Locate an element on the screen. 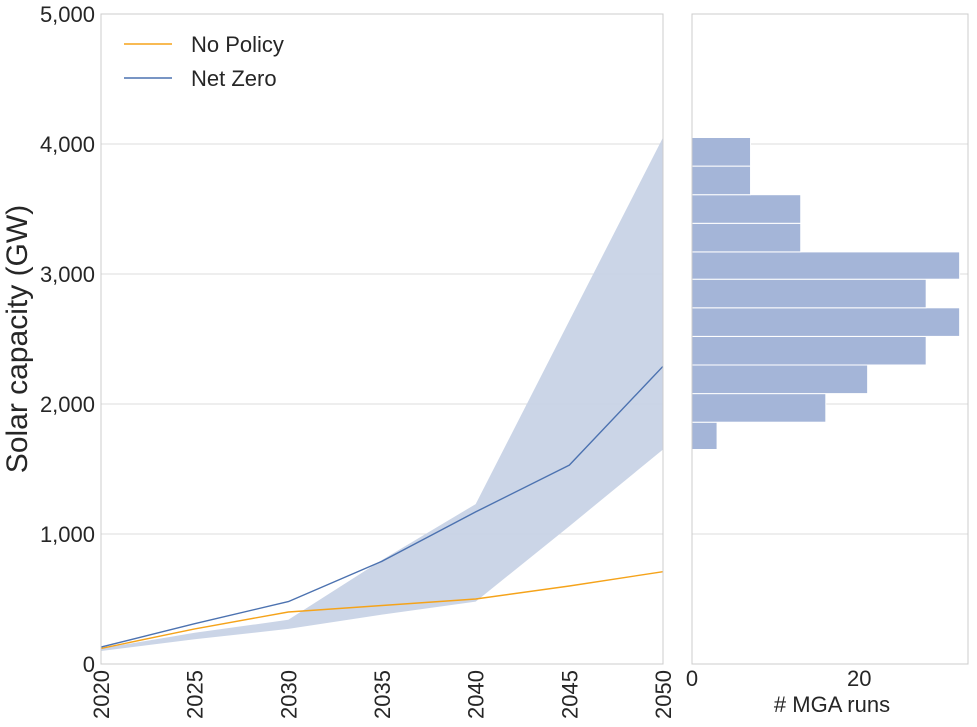 This screenshot has height=727, width=977. x-tick-label: 2045 is located at coordinates (569, 694).